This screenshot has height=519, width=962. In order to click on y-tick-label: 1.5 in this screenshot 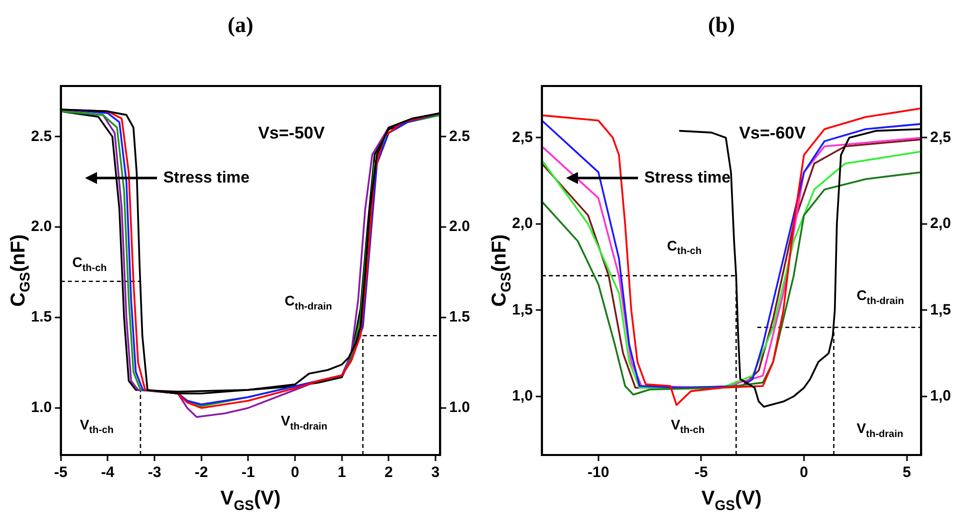, I will do `click(41, 317)`.